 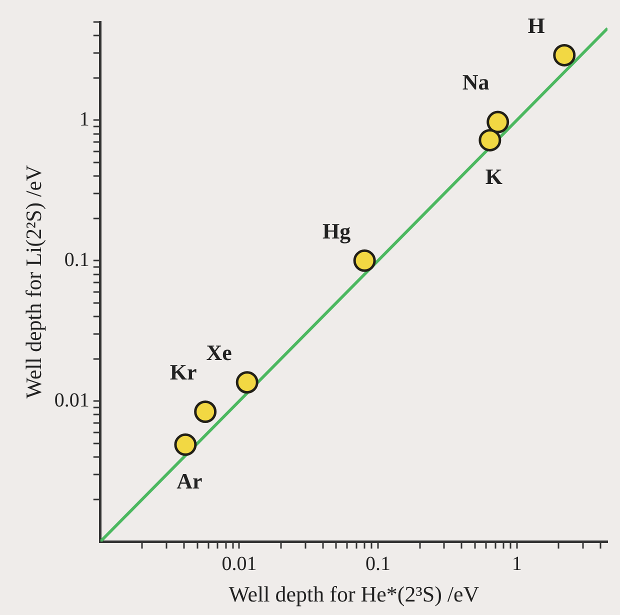 I want to click on y-tick-label: 0.01, so click(x=72, y=400).